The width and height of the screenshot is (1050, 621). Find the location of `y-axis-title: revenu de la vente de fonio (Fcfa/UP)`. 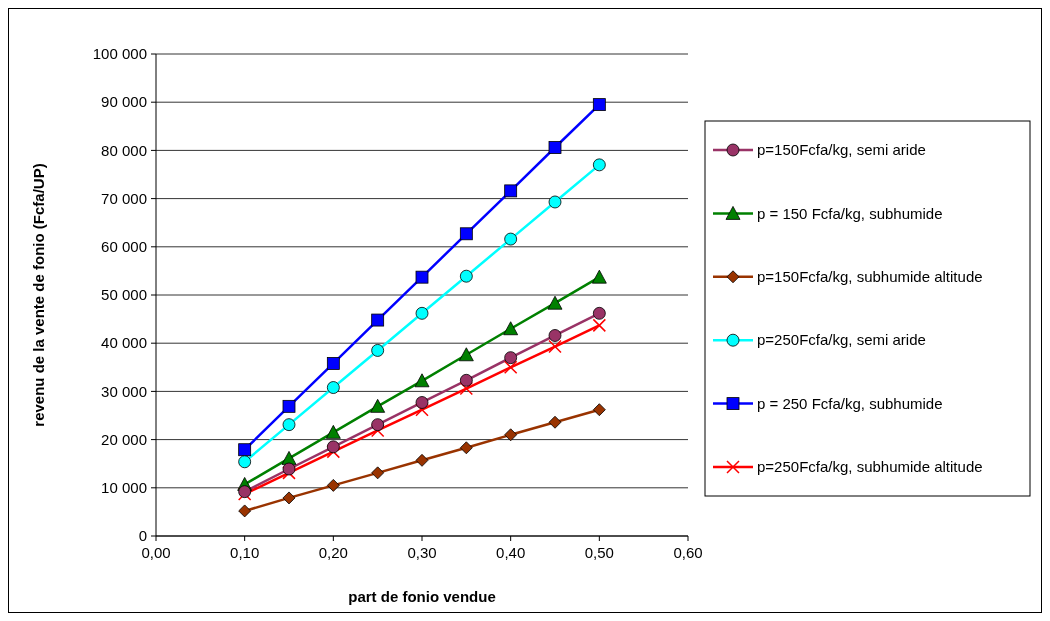

y-axis-title: revenu de la vente de fonio (Fcfa/UP) is located at coordinates (38, 295).